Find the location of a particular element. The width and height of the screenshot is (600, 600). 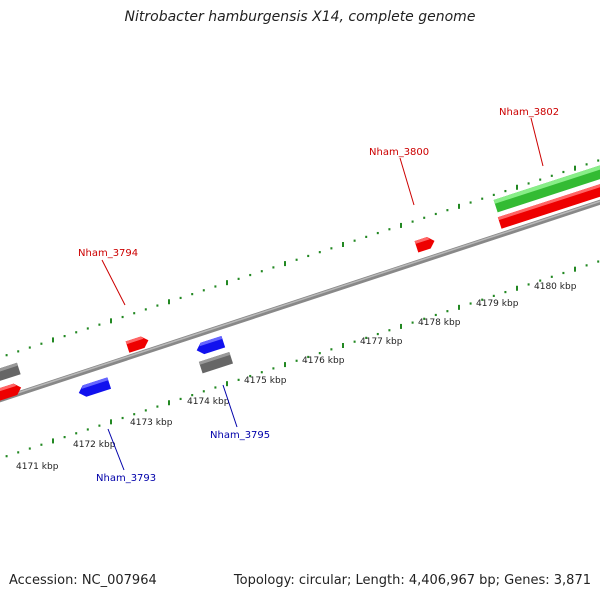

gene-label-nham-3794: Nham_3794 is located at coordinates (108, 253).